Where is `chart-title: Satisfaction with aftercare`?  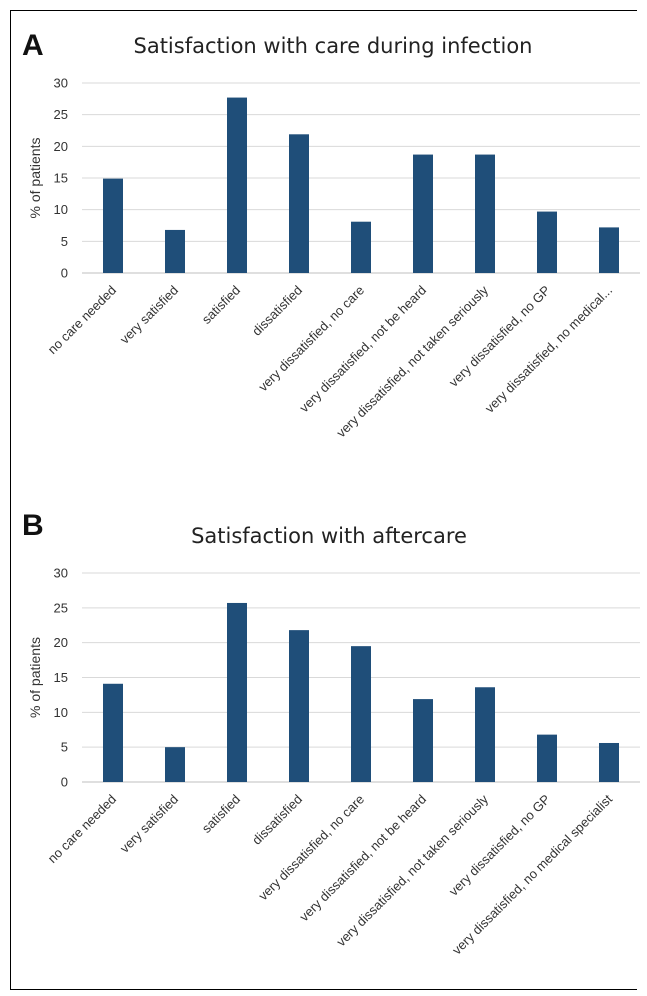 chart-title: Satisfaction with aftercare is located at coordinates (329, 536).